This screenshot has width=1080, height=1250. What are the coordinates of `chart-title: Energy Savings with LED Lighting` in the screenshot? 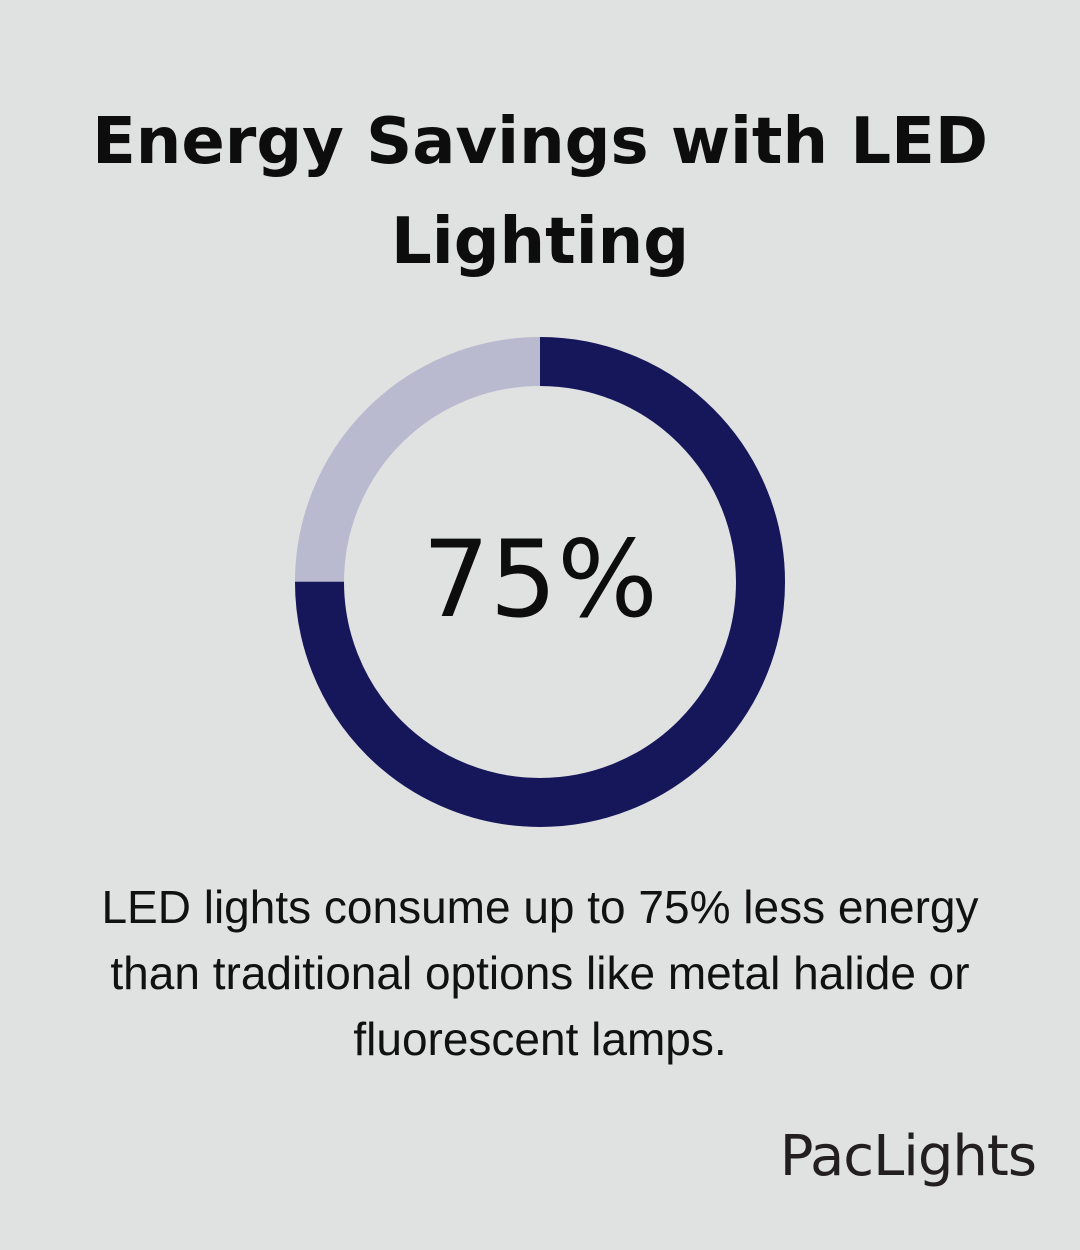 It's located at (540, 192).